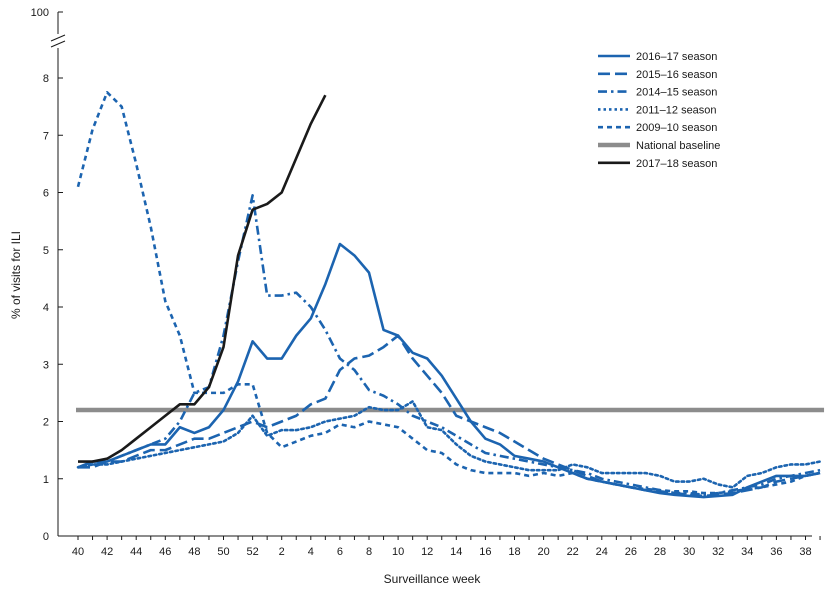  Describe the element at coordinates (46, 308) in the screenshot. I see `y-tick-label: 4` at that location.